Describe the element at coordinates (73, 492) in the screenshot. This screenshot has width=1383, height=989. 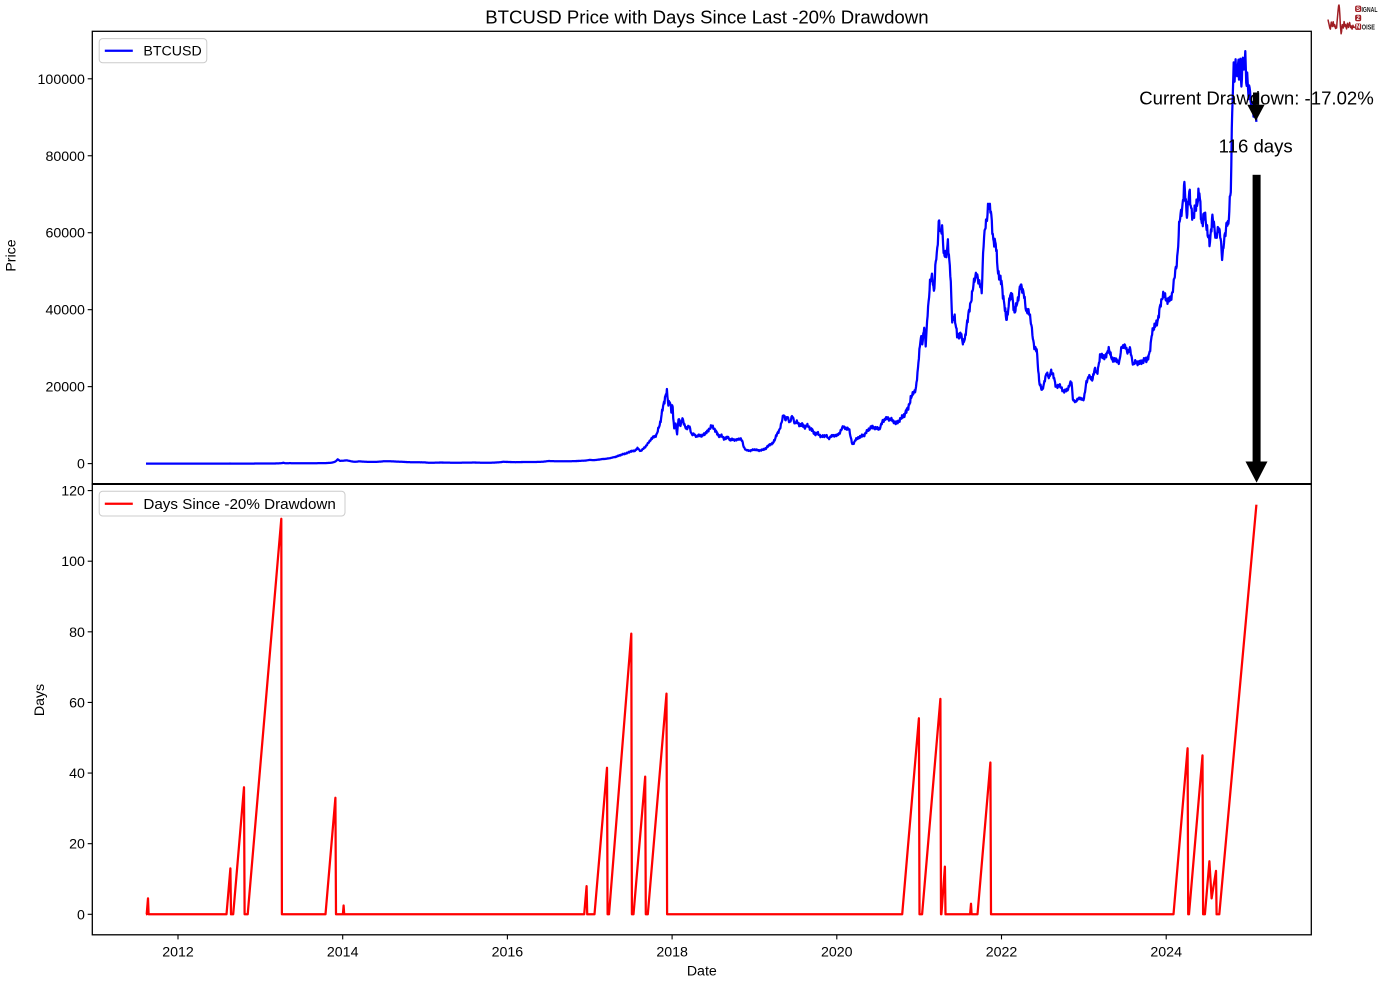
I see `svg-text: 120` at that location.